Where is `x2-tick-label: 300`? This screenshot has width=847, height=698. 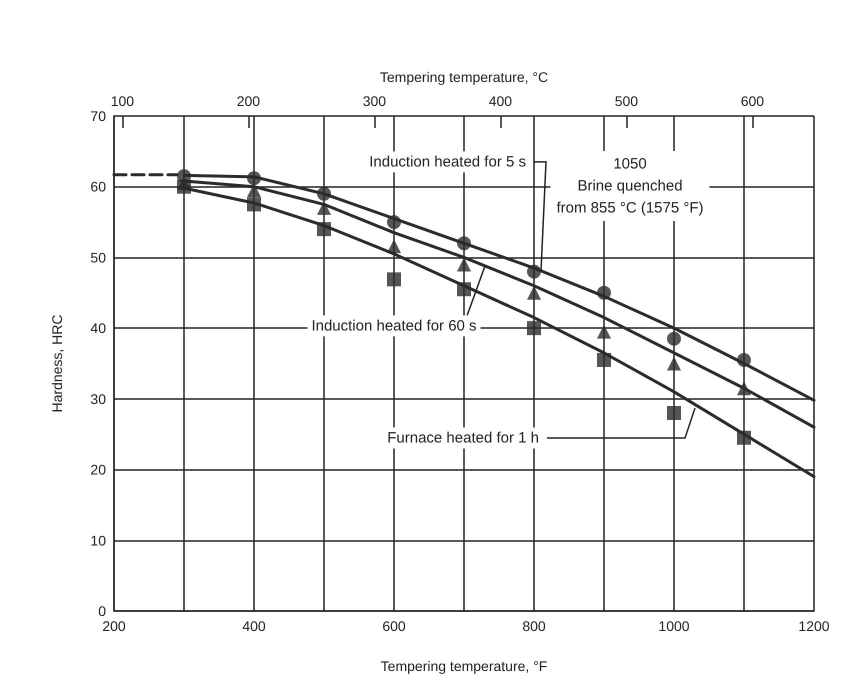 x2-tick-label: 300 is located at coordinates (374, 101).